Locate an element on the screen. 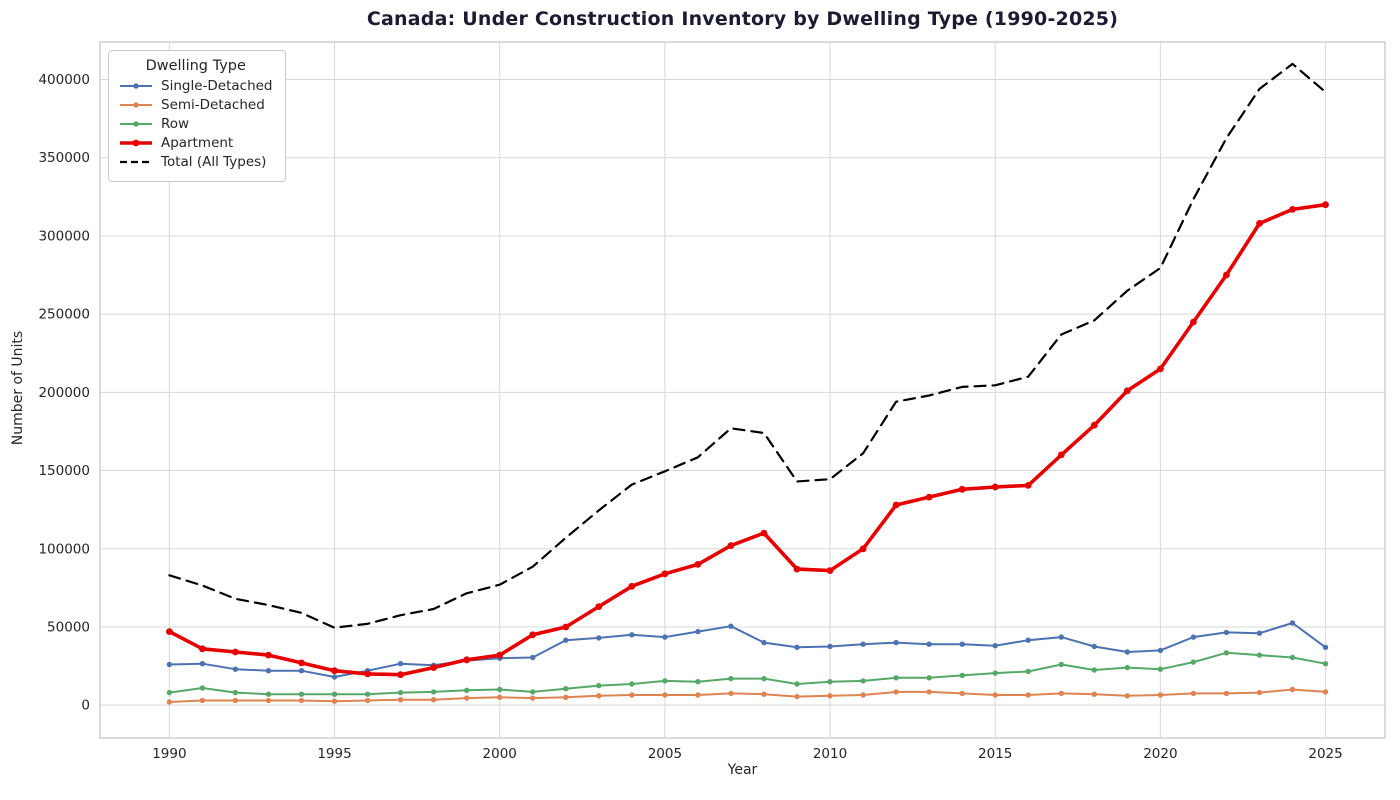 The image size is (1400, 800). y-tick-label: 100000 is located at coordinates (64, 549).